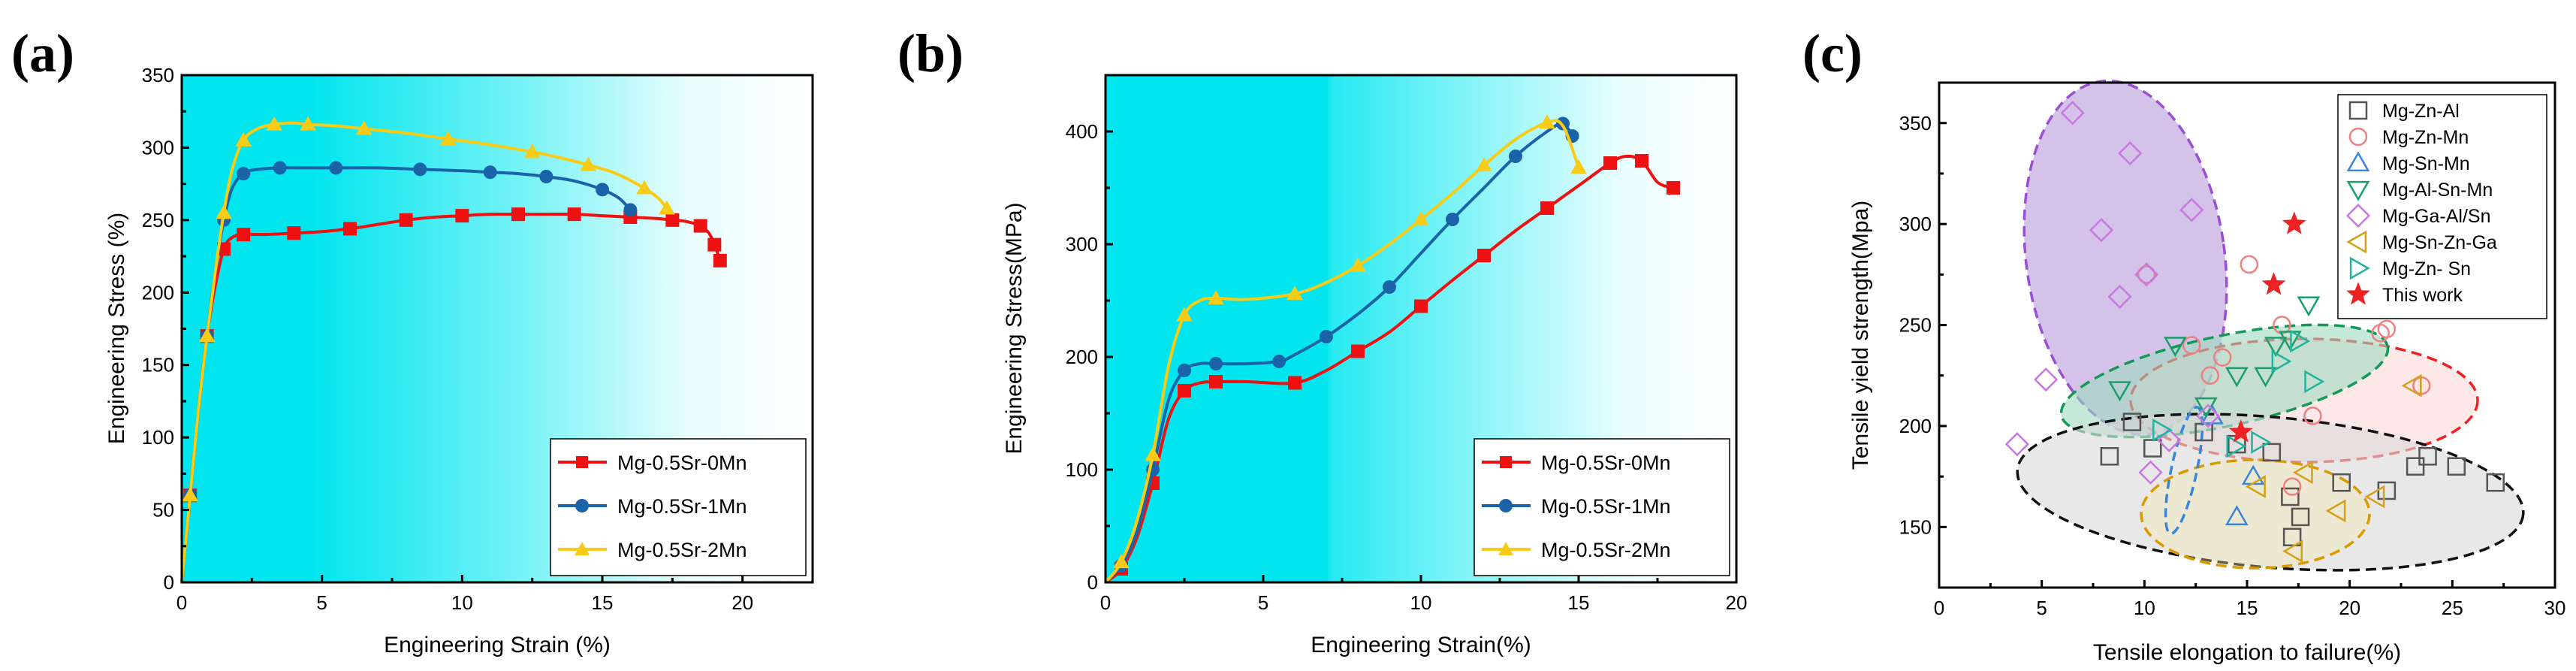  What do you see at coordinates (163, 510) in the screenshot?
I see `y-tick-label: 50` at bounding box center [163, 510].